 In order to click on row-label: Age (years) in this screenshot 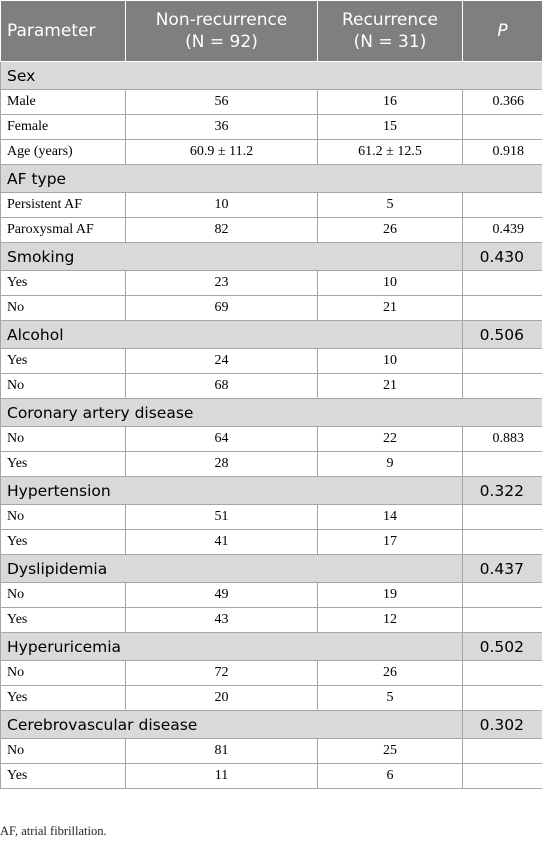, I will do `click(63, 152)`.